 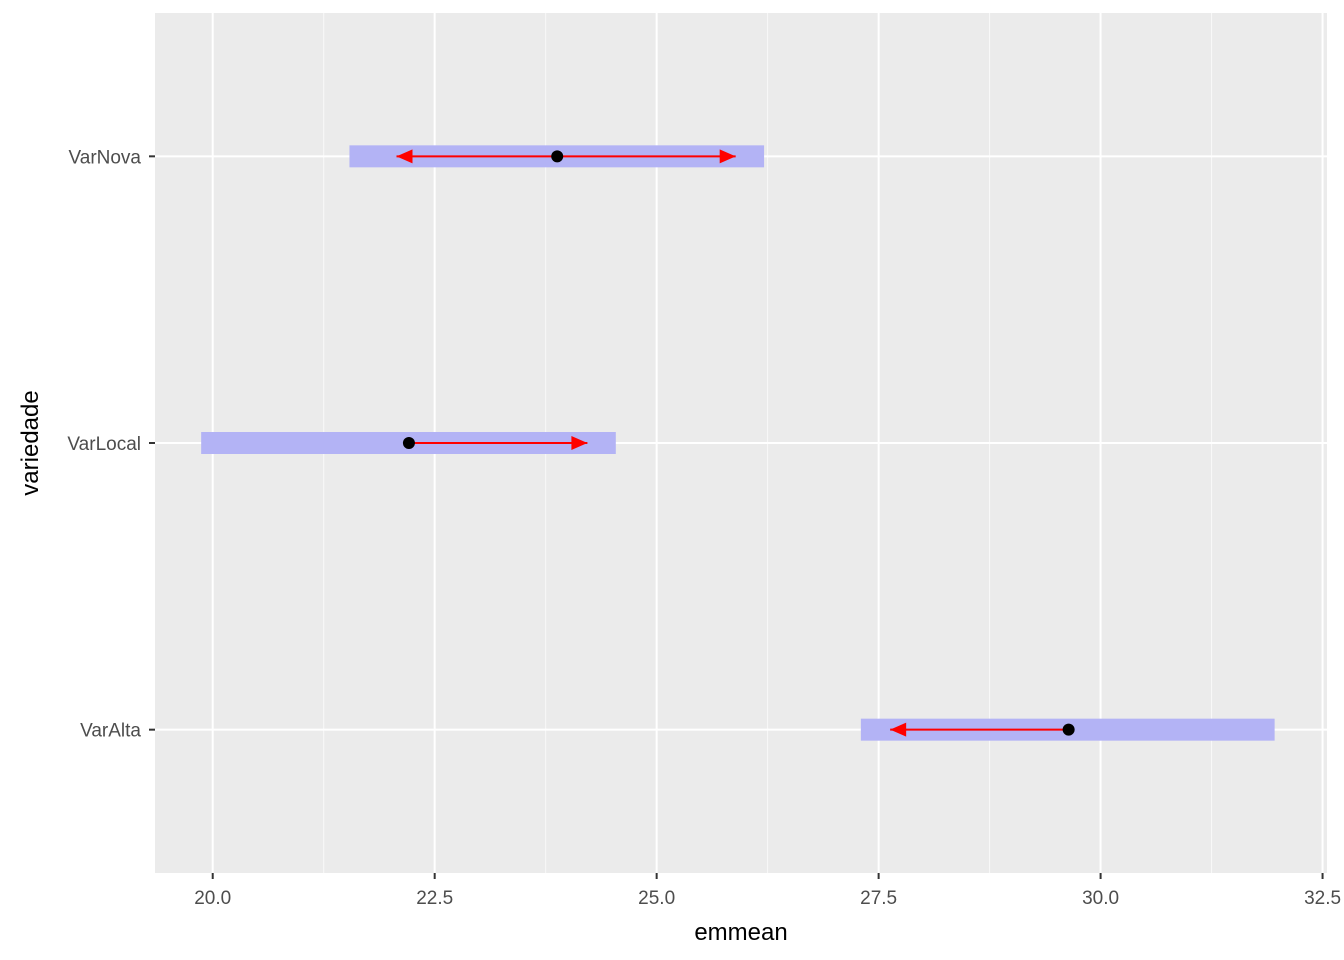 I want to click on x-tick-label: 20.0, so click(x=212, y=898).